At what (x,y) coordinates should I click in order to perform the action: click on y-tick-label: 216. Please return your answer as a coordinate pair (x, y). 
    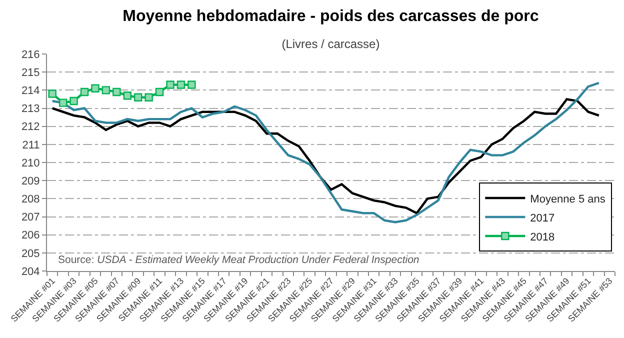
    Looking at the image, I should click on (30, 54).